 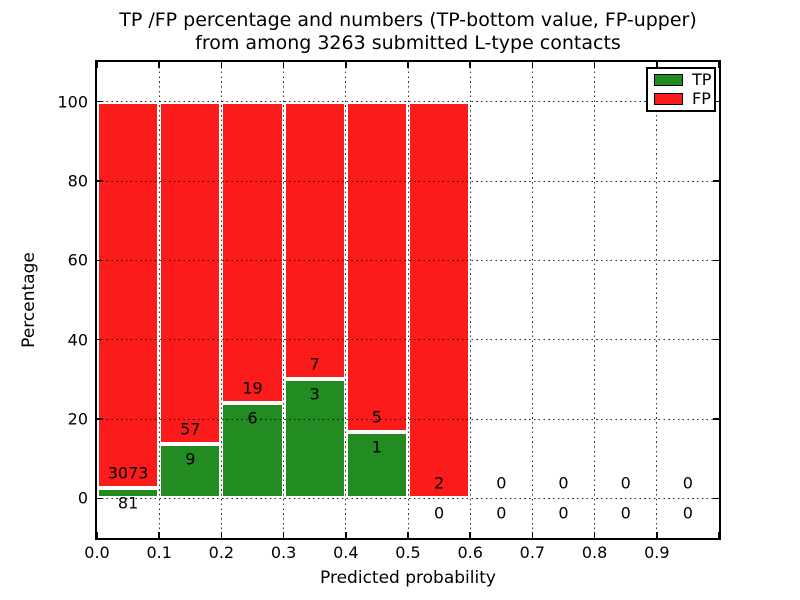 What do you see at coordinates (77, 260) in the screenshot?
I see `y-tick-label: 60` at bounding box center [77, 260].